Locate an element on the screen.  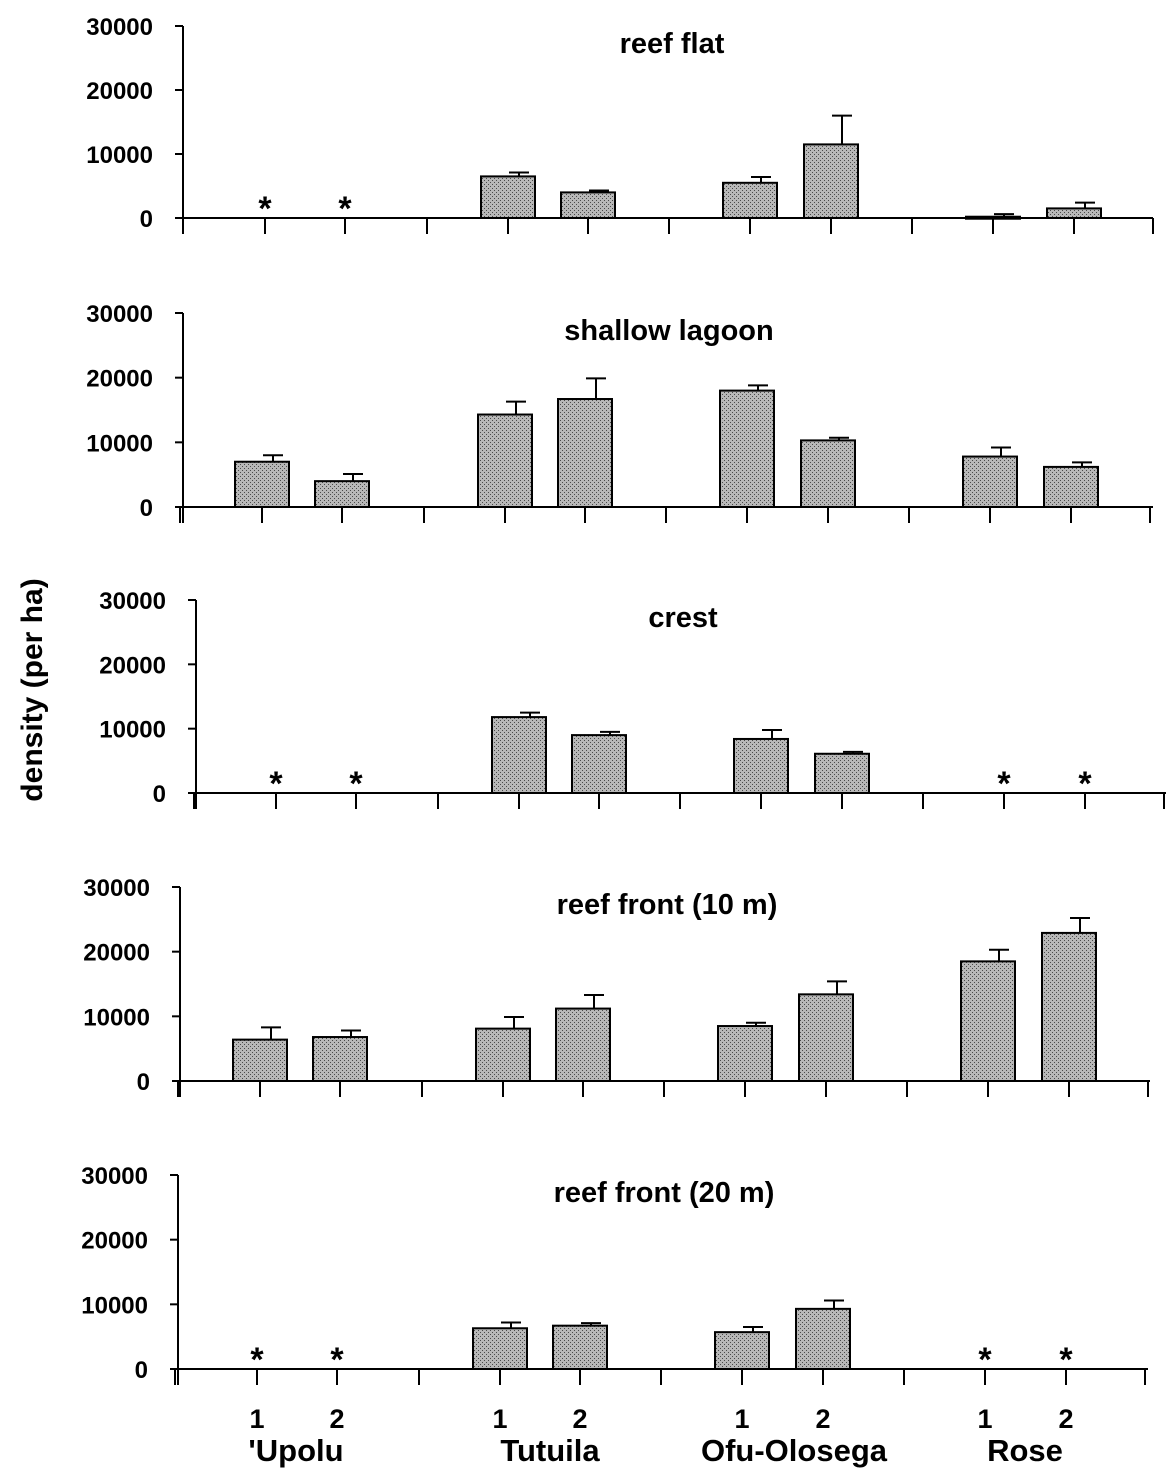
x-category-labels: 1 2 1 2 1 2 1 2'Upolu Tutuila Ofu-Olosega Rose is located at coordinates (660, 1436).